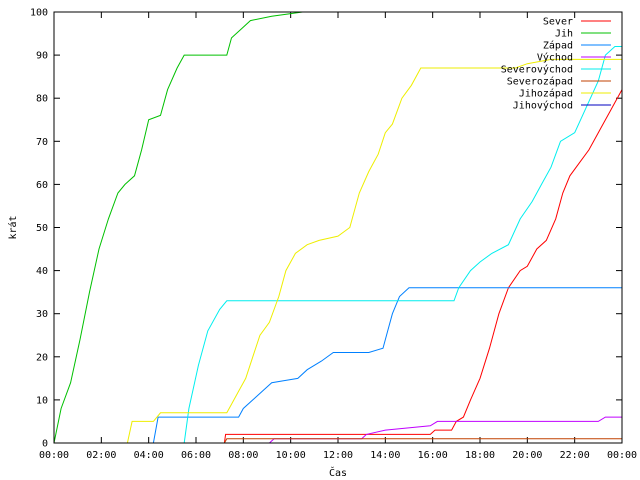 The image size is (640, 480). Describe the element at coordinates (558, 46) in the screenshot. I see `legend-label: Západ` at that location.